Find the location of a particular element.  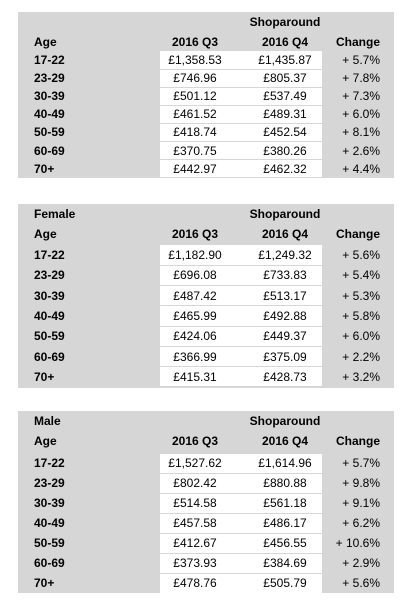

change-value: + 4.4% is located at coordinates (361, 168).